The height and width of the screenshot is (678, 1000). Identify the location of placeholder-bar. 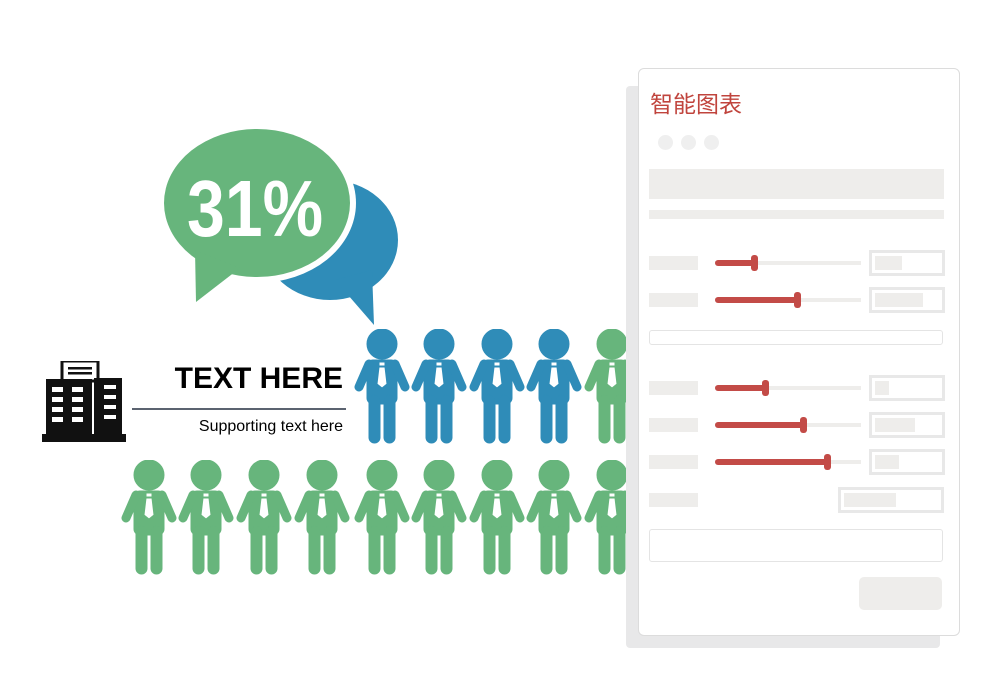
(796, 184).